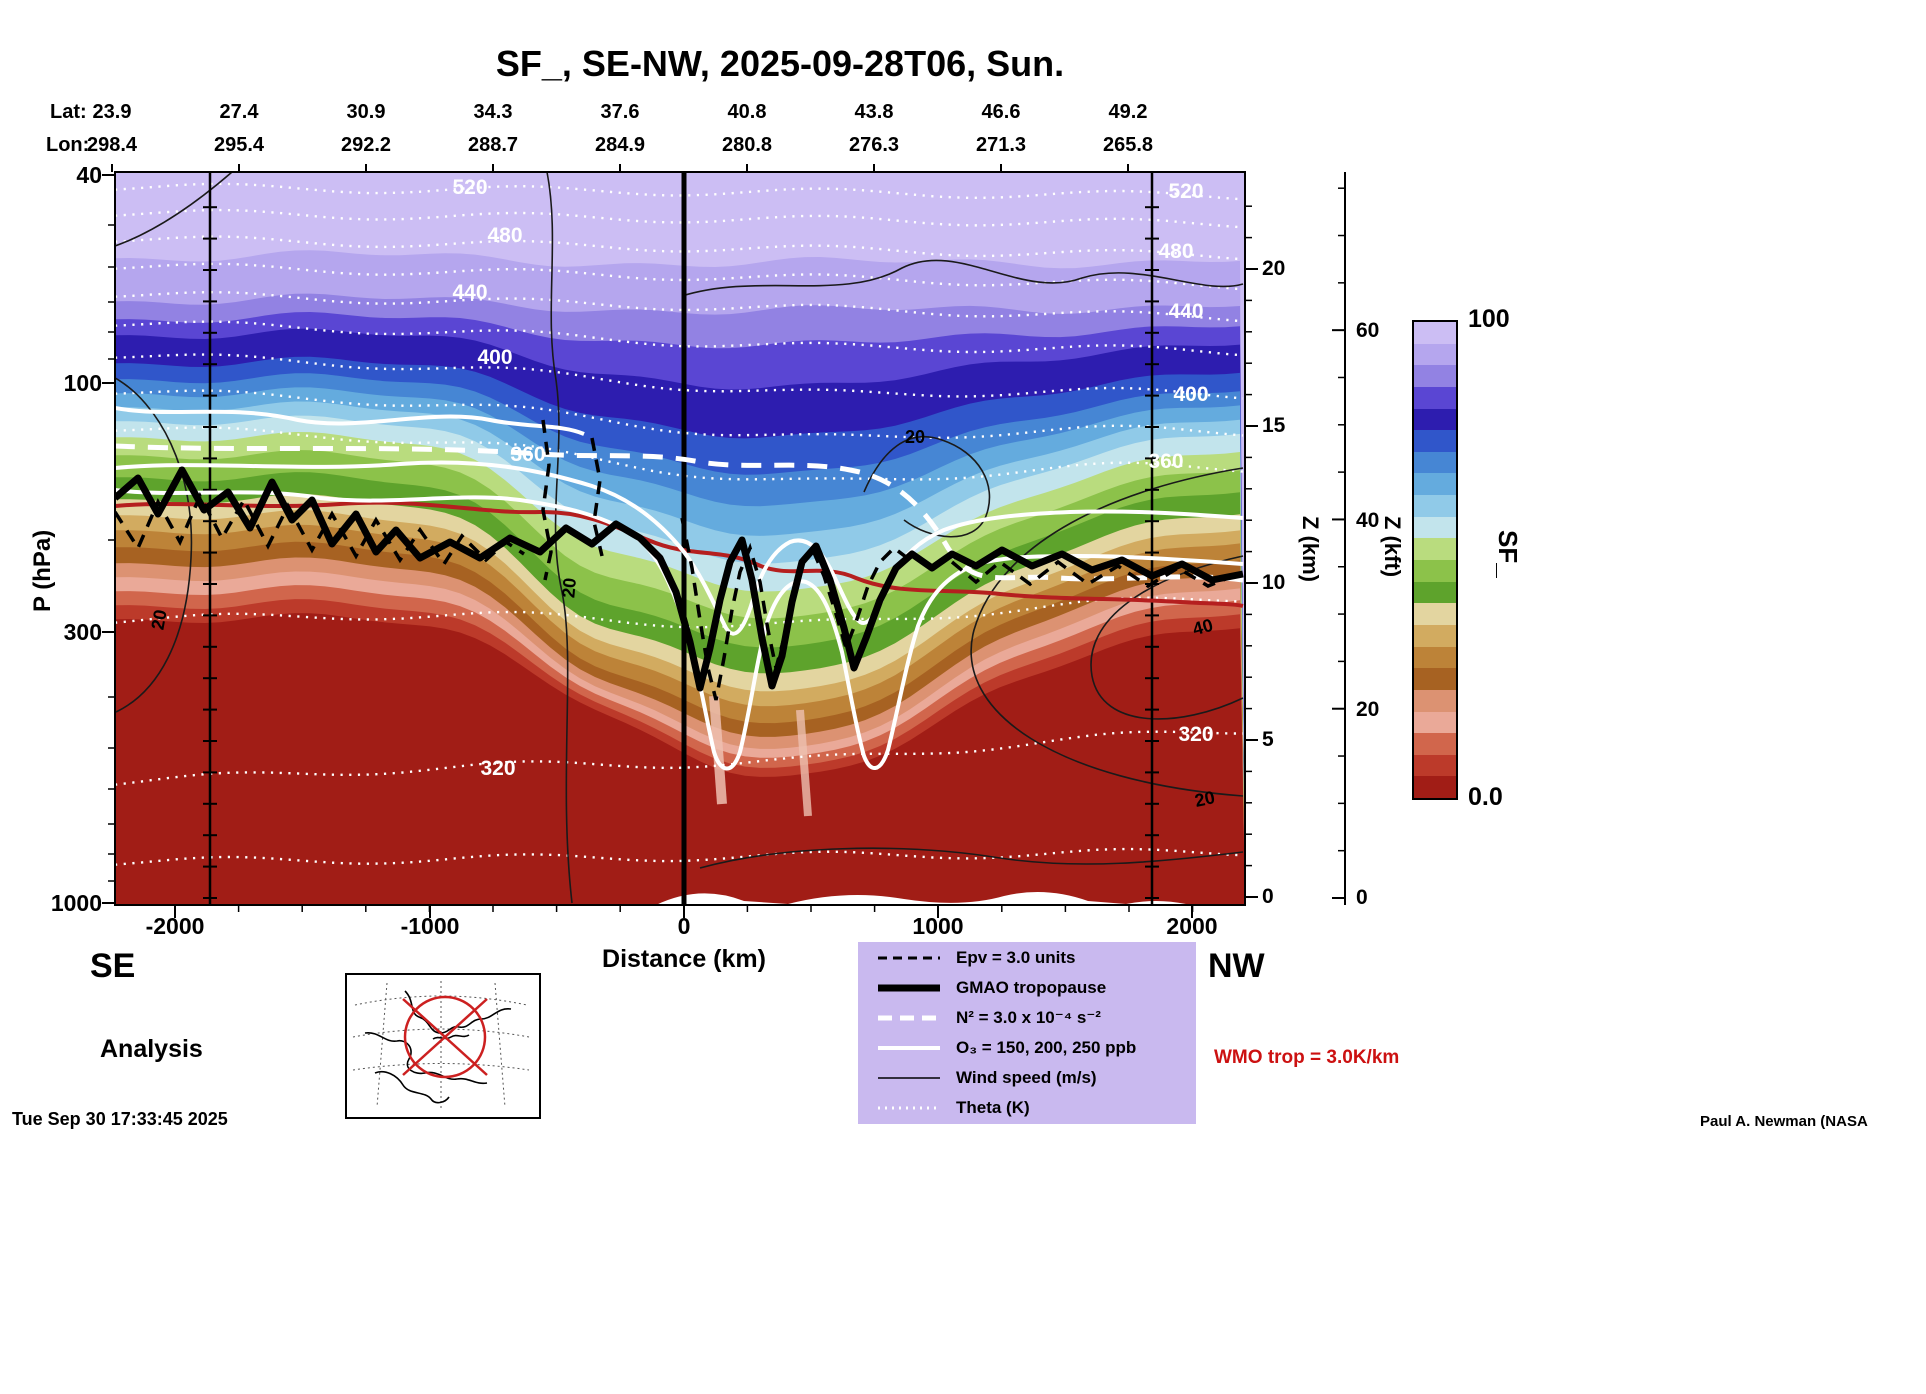 Image resolution: width=1926 pixels, height=1394 pixels. I want to click on legend-item-n2: N² = 3.0 x 10⁻⁴ s⁻², so click(1027, 1018).